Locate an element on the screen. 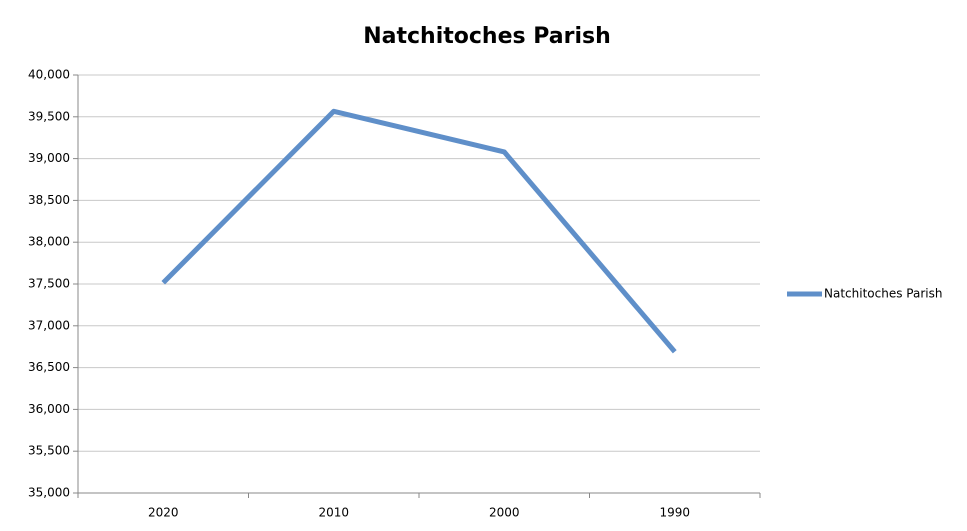 This screenshot has width=967, height=531. y-tick-label: 39,000 is located at coordinates (49, 158).